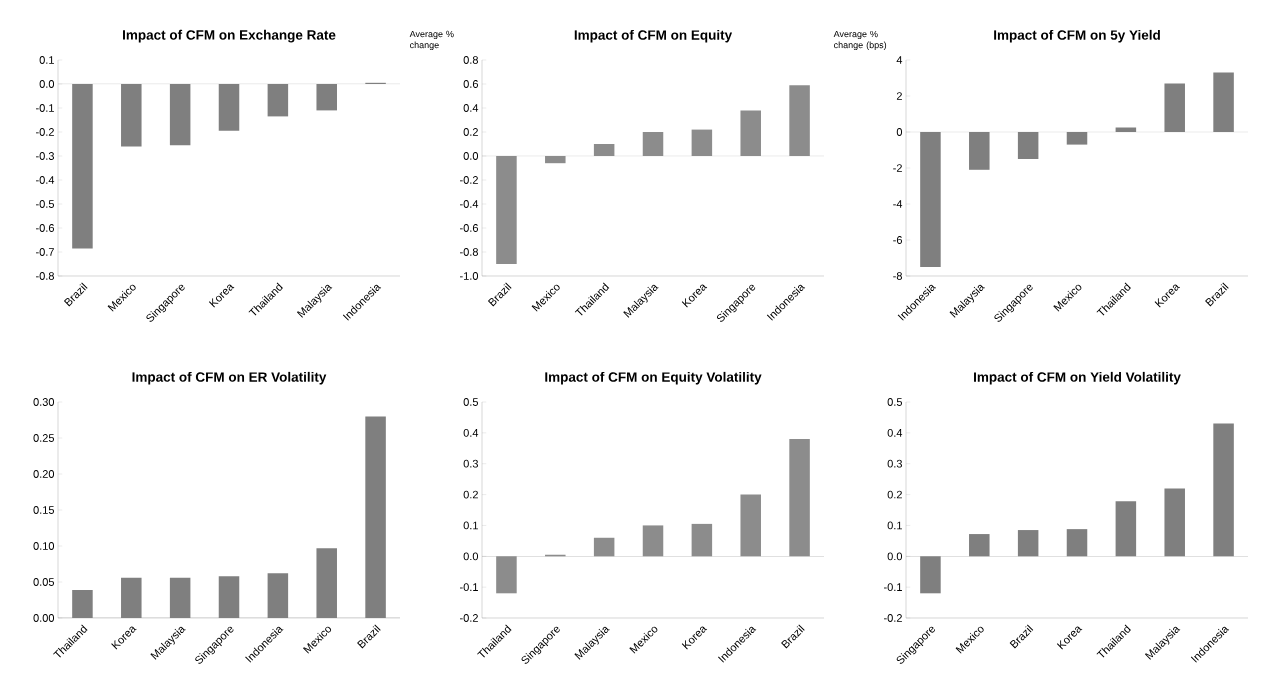 The image size is (1272, 684). Describe the element at coordinates (45, 156) in the screenshot. I see `y-tick-label: -0.3` at that location.